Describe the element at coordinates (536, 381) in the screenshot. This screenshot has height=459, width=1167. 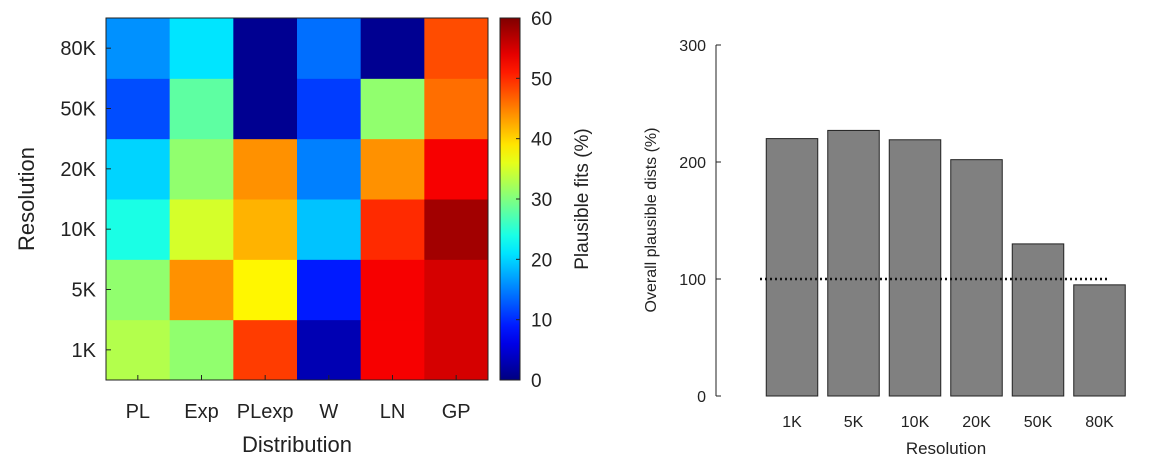
I see `colorbar-tick-label: 0` at that location.